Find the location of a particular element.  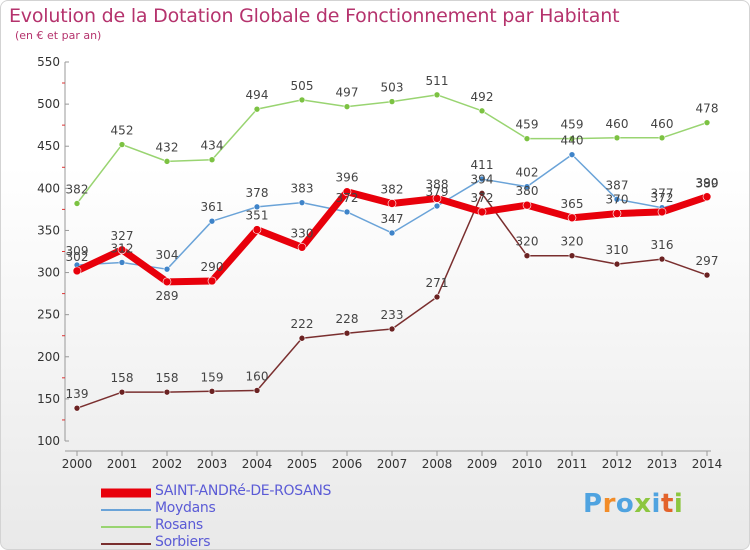

data-label-1: 387 is located at coordinates (617, 185).